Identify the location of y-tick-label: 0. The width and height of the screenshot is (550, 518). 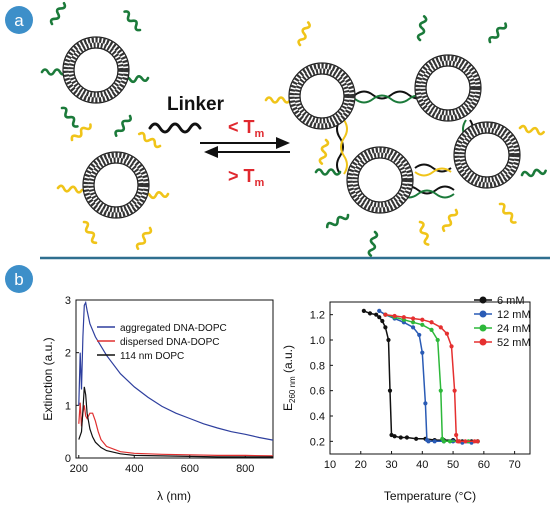
(68, 459).